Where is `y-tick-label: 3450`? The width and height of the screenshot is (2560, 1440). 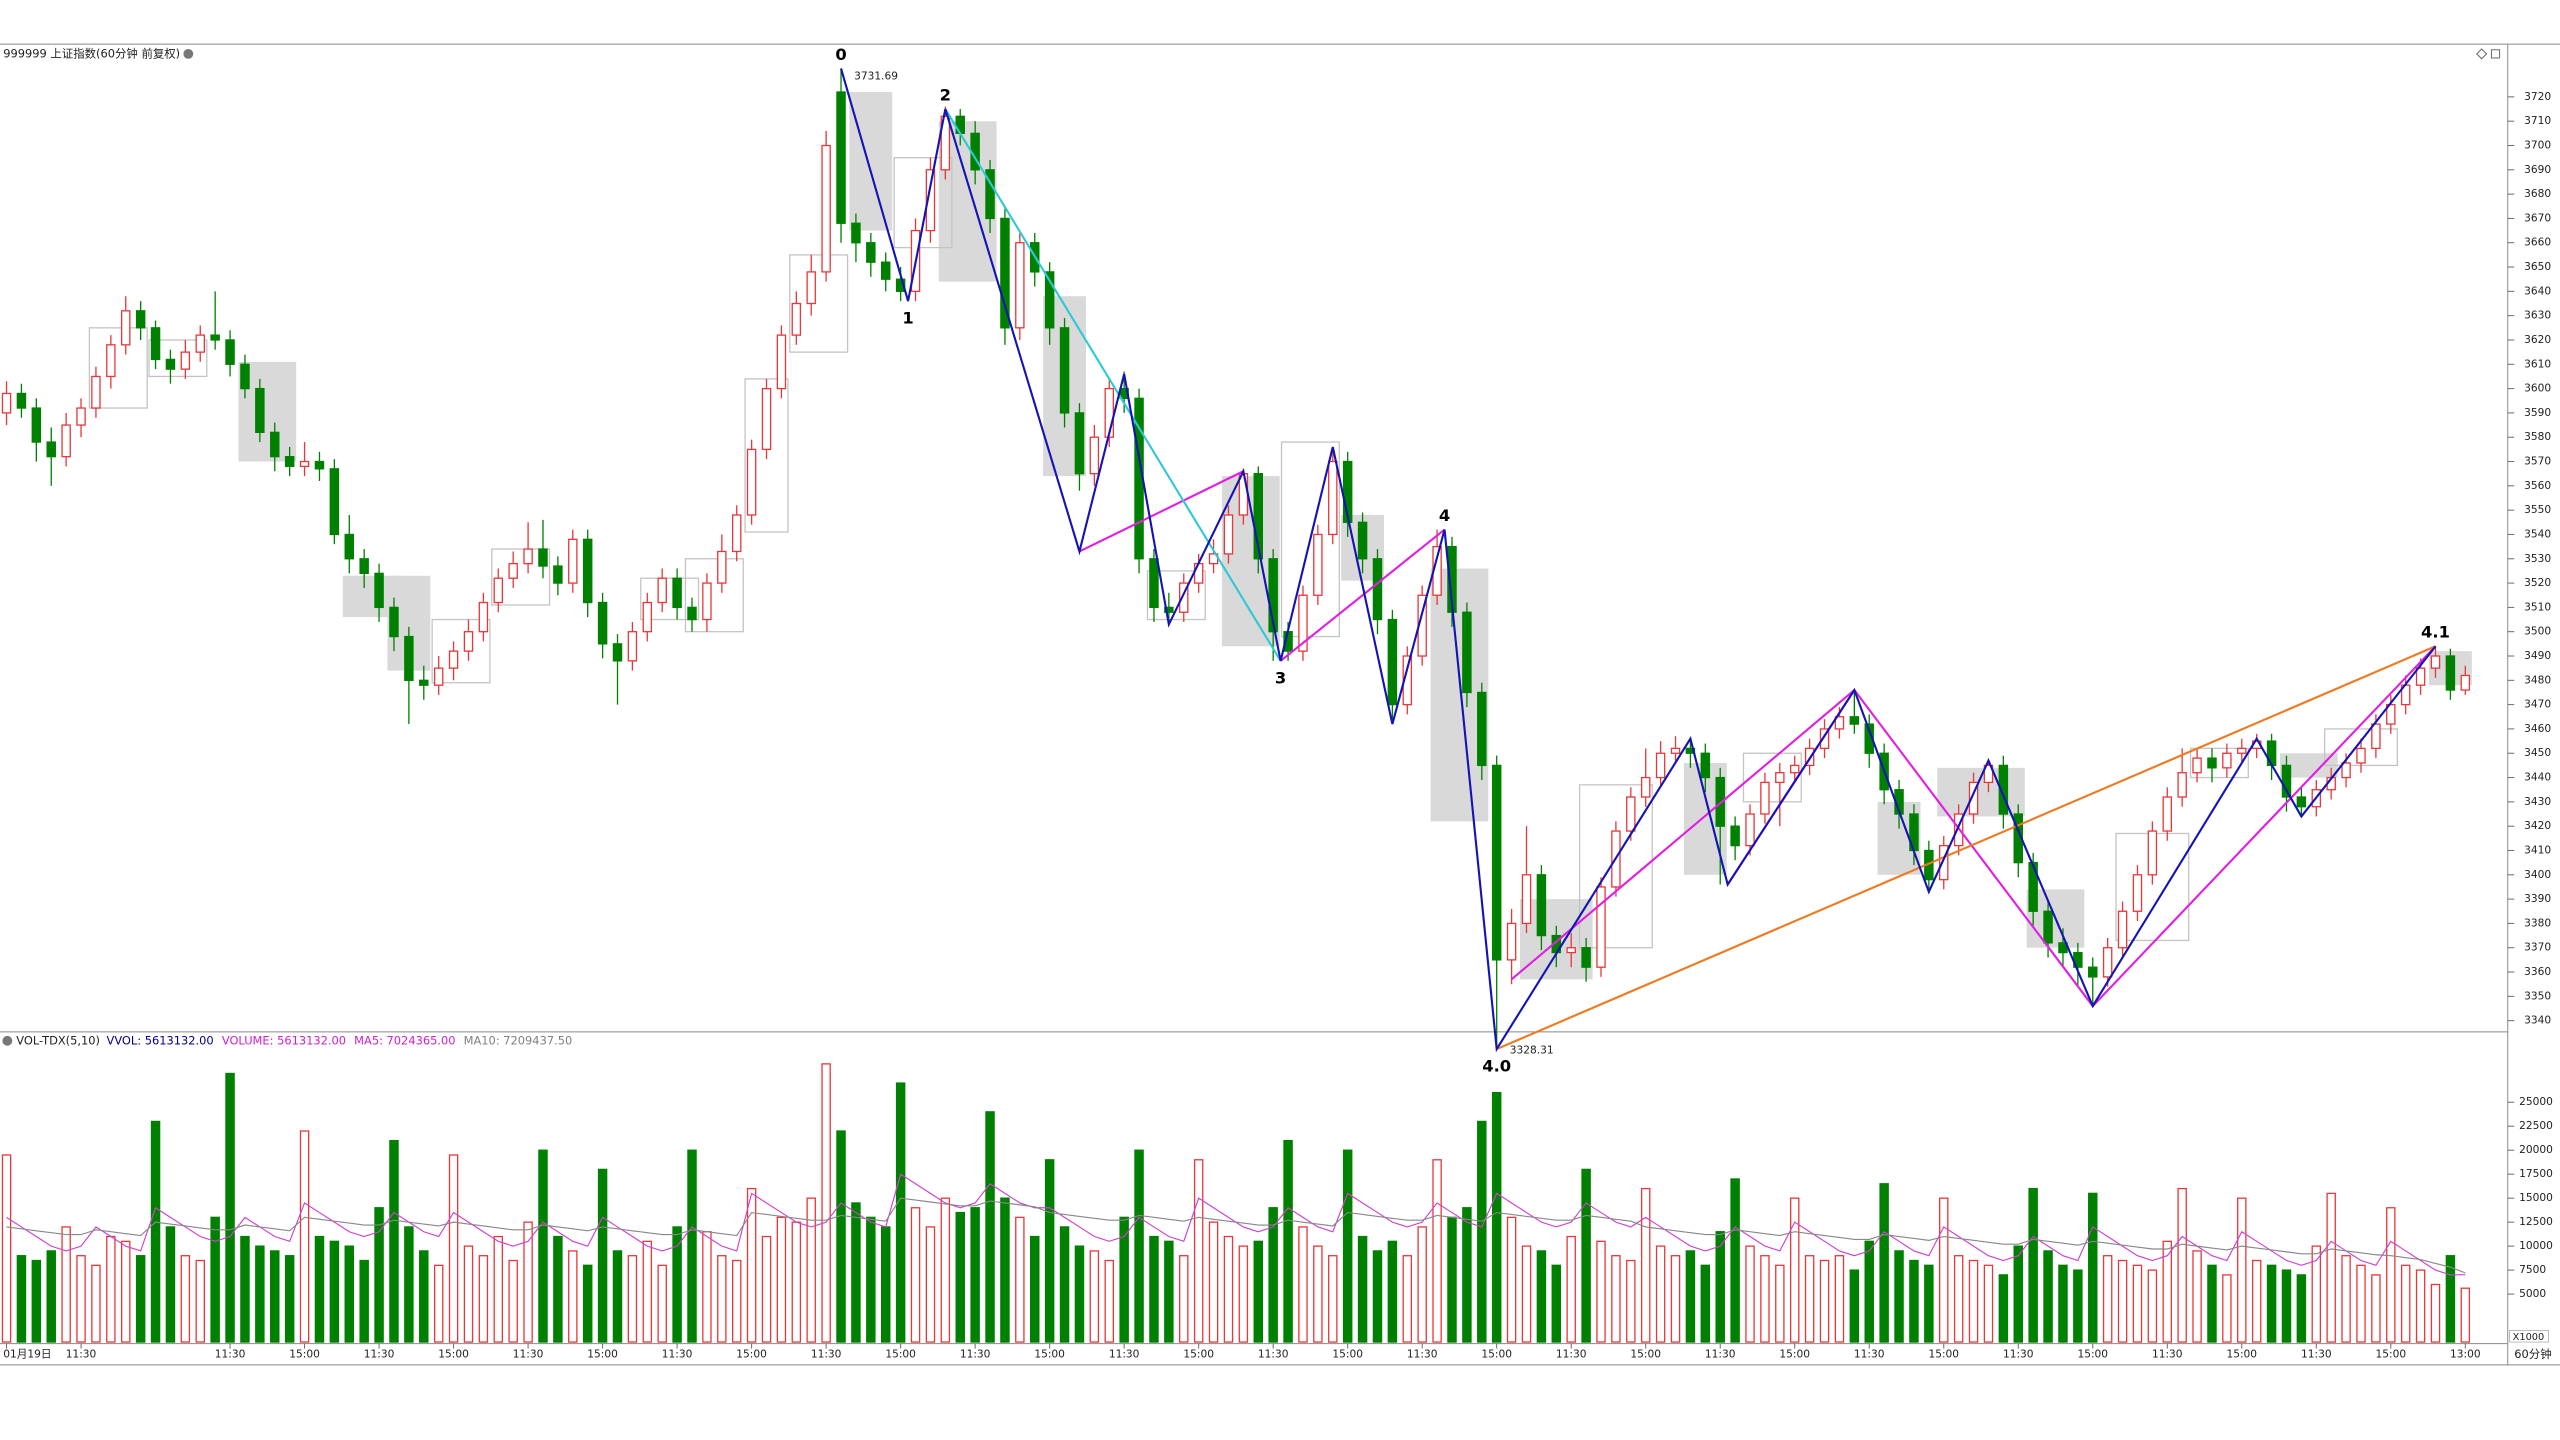 y-tick-label: 3450 is located at coordinates (2537, 752).